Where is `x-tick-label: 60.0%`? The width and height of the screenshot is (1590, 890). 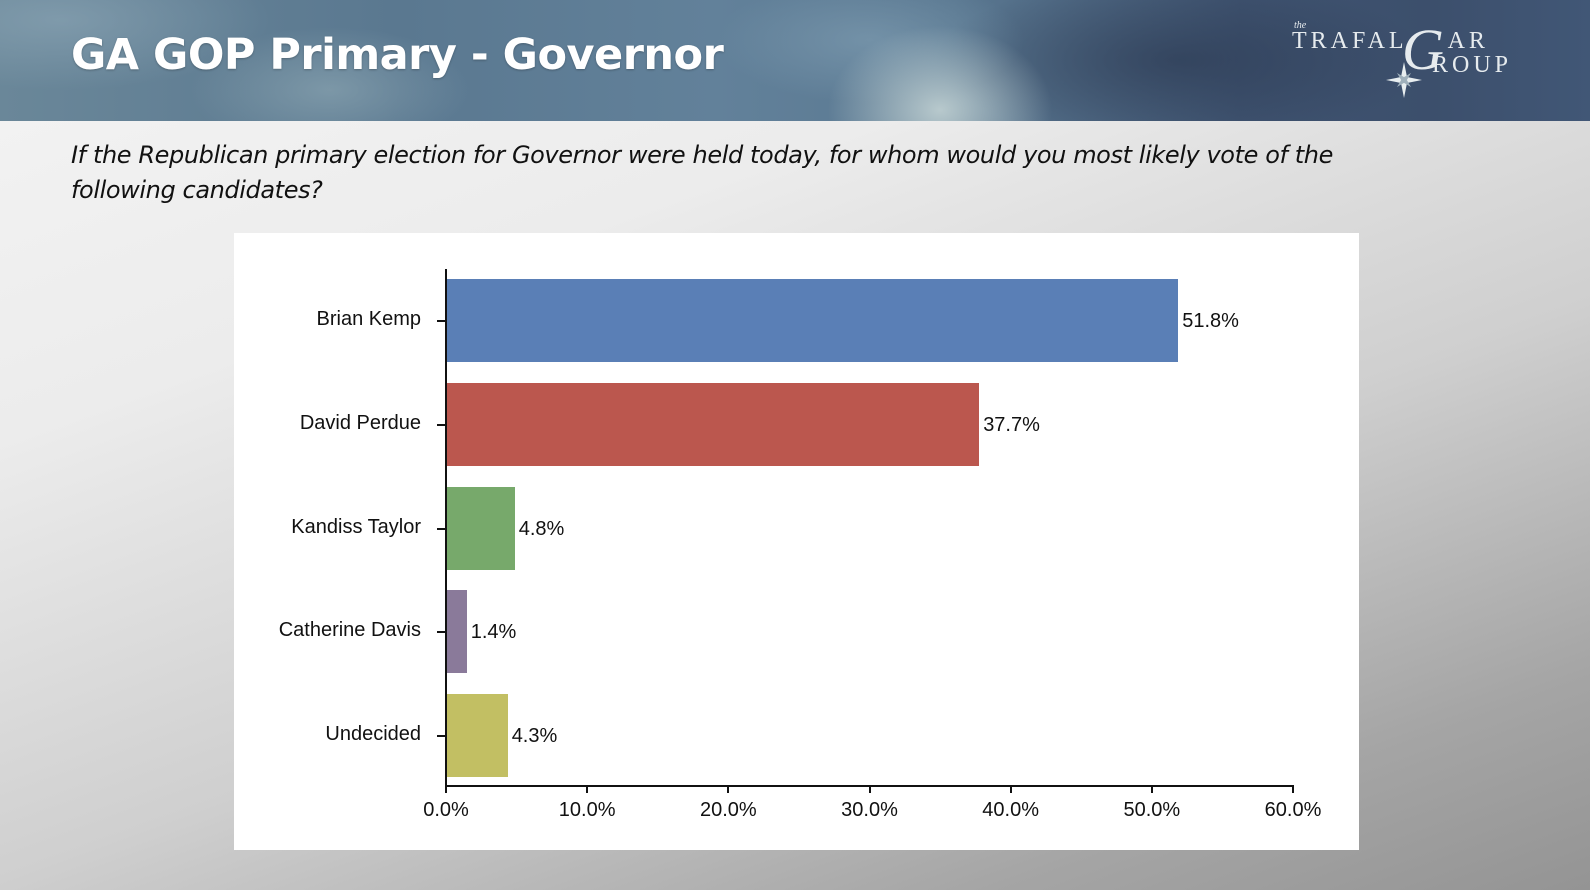
x-tick-label: 60.0% is located at coordinates (1293, 810).